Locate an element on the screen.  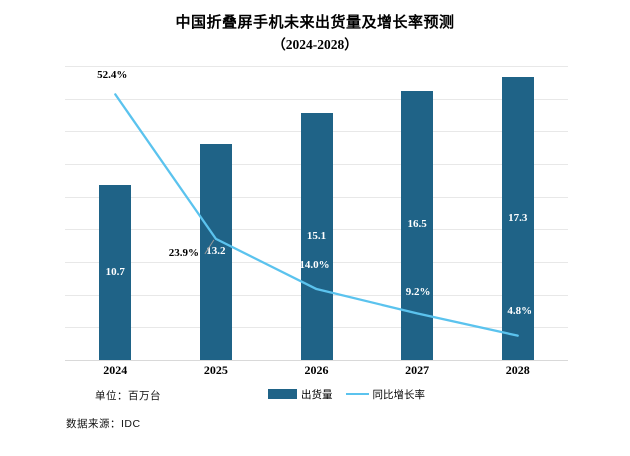
bar-value-label: 15.1 is located at coordinates (316, 235).